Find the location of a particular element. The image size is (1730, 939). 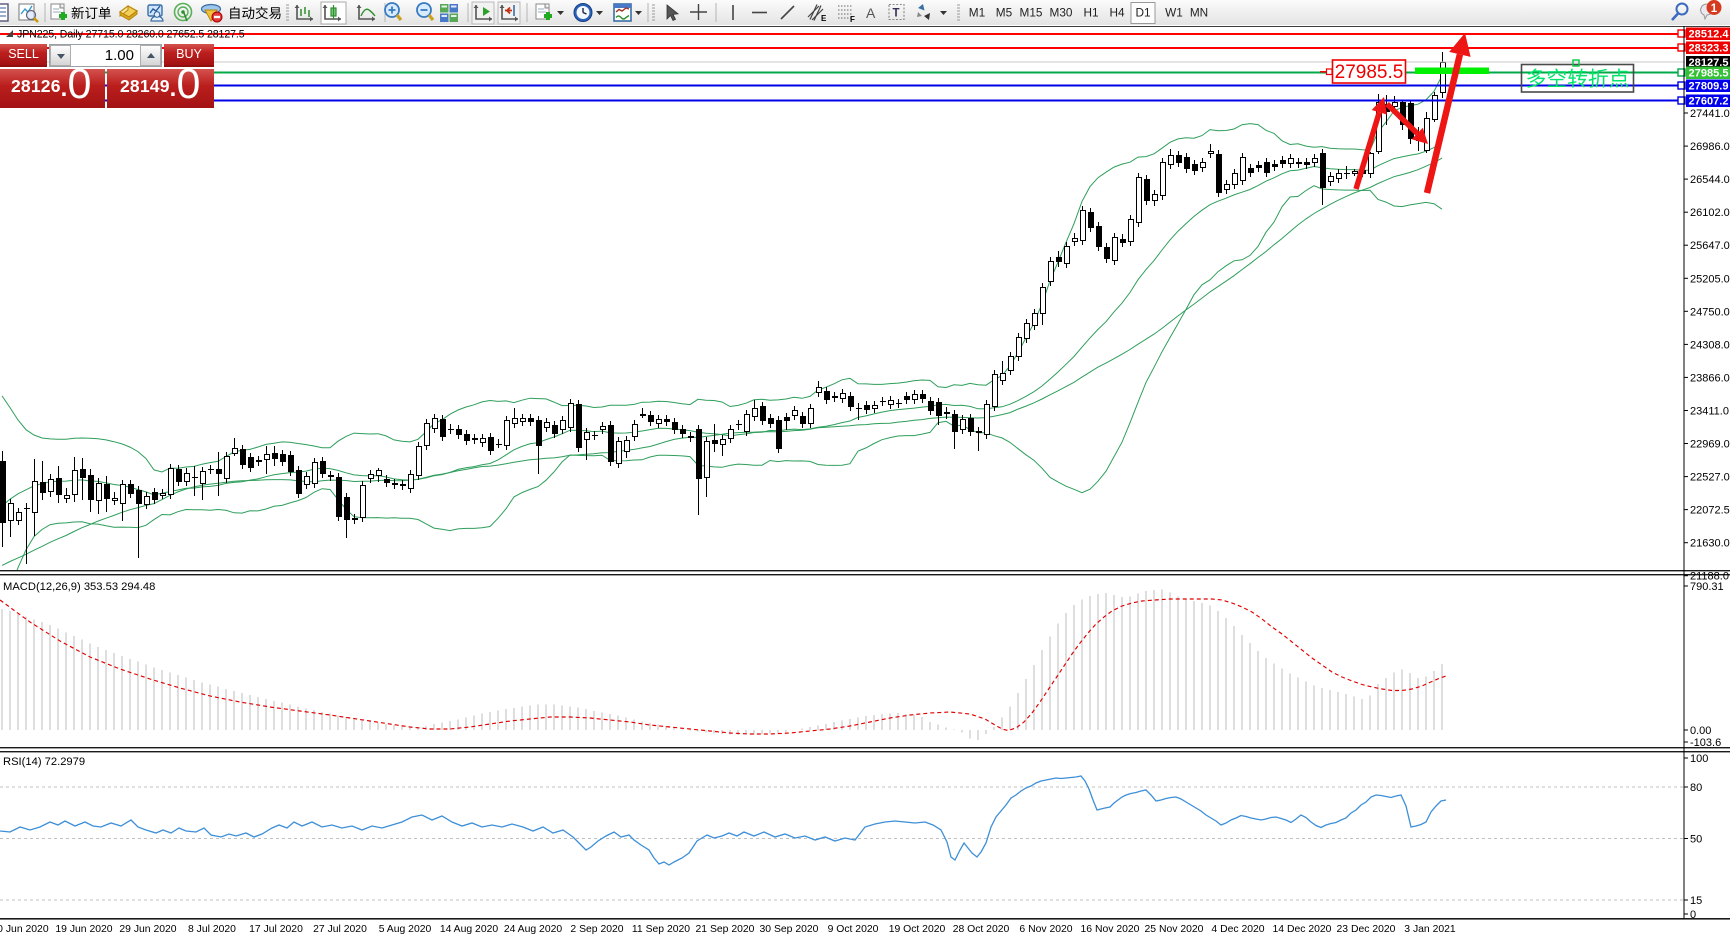

svg-text: 17 Jul 2020 is located at coordinates (276, 929).